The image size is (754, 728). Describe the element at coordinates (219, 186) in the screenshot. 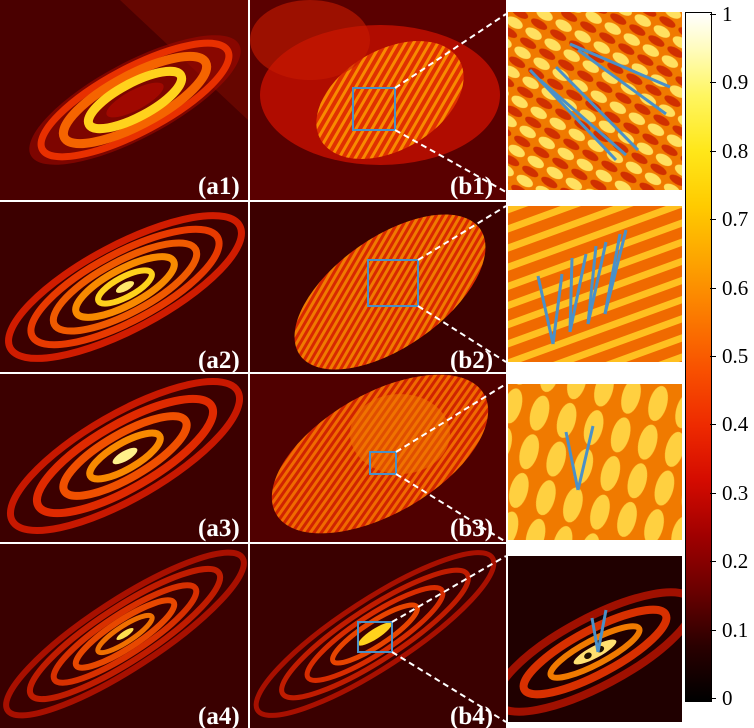

I see `panel-label-a1: (a1)` at that location.